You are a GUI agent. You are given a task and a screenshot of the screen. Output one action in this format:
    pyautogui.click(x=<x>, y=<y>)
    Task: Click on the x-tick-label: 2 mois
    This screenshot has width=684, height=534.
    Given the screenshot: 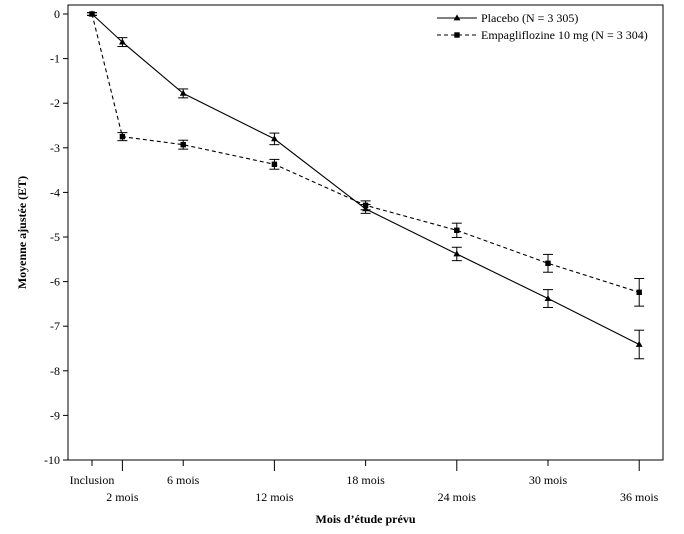 What is the action you would take?
    pyautogui.click(x=122, y=497)
    